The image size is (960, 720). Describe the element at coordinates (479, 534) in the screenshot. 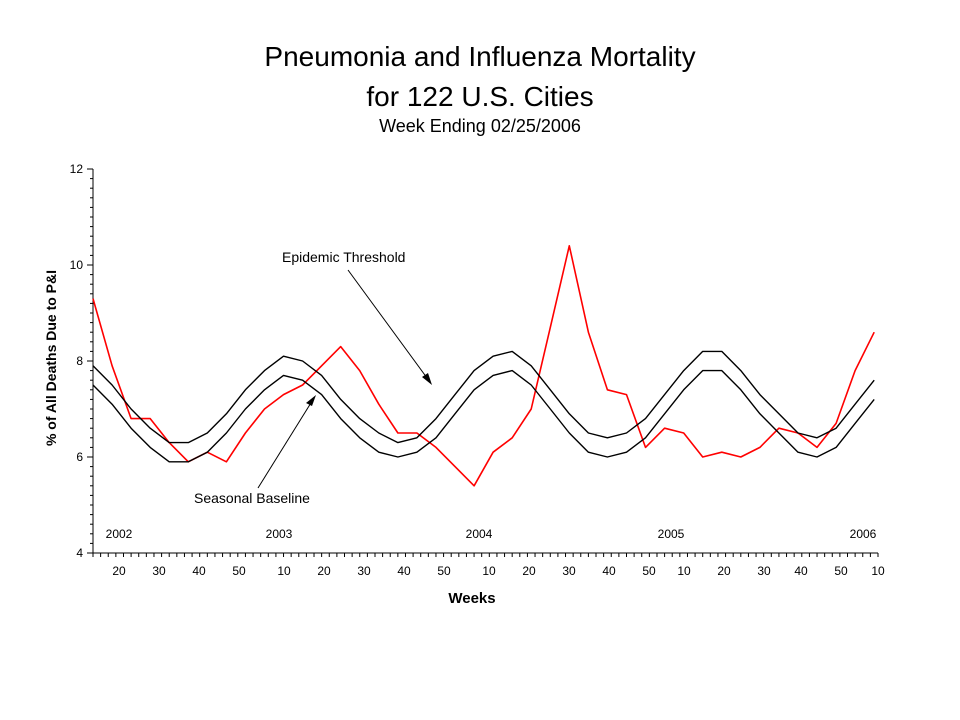

I see `year-label: 2004` at that location.